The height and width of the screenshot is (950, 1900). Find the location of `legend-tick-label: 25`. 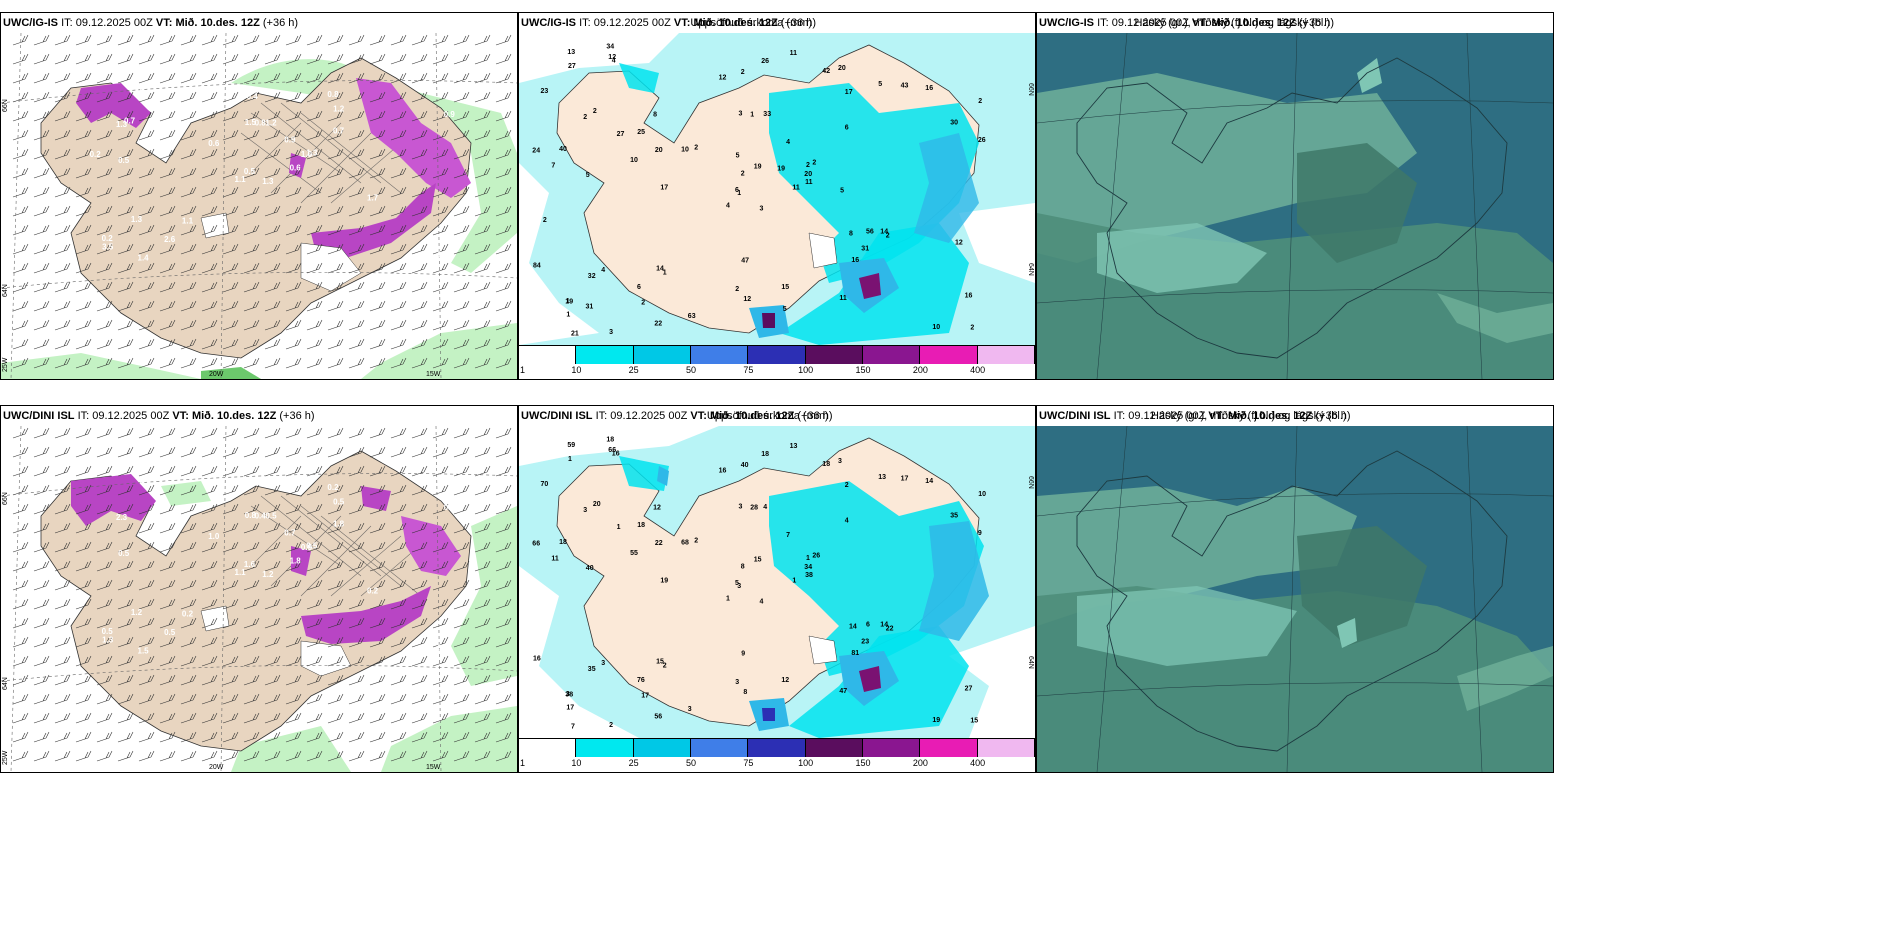

legend-tick-label: 25 is located at coordinates (633, 370).